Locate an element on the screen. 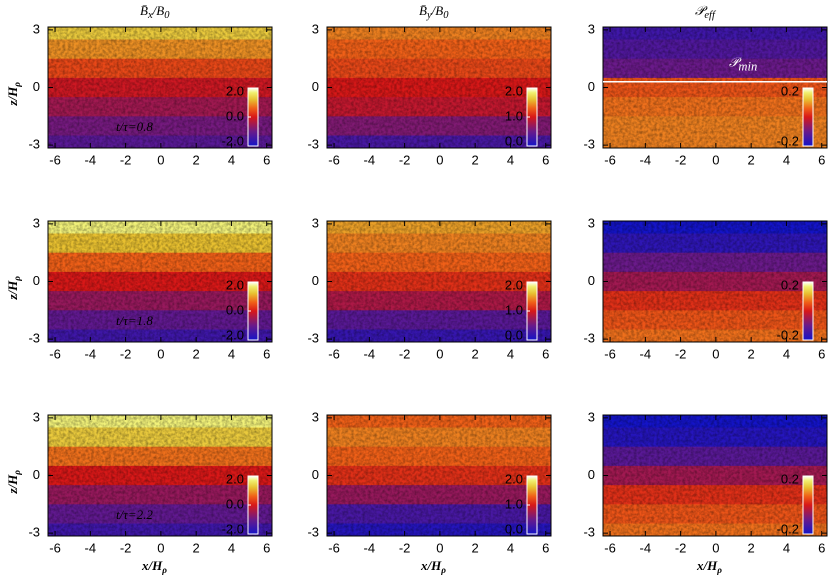  text-part: /B is located at coordinates (437, 10).